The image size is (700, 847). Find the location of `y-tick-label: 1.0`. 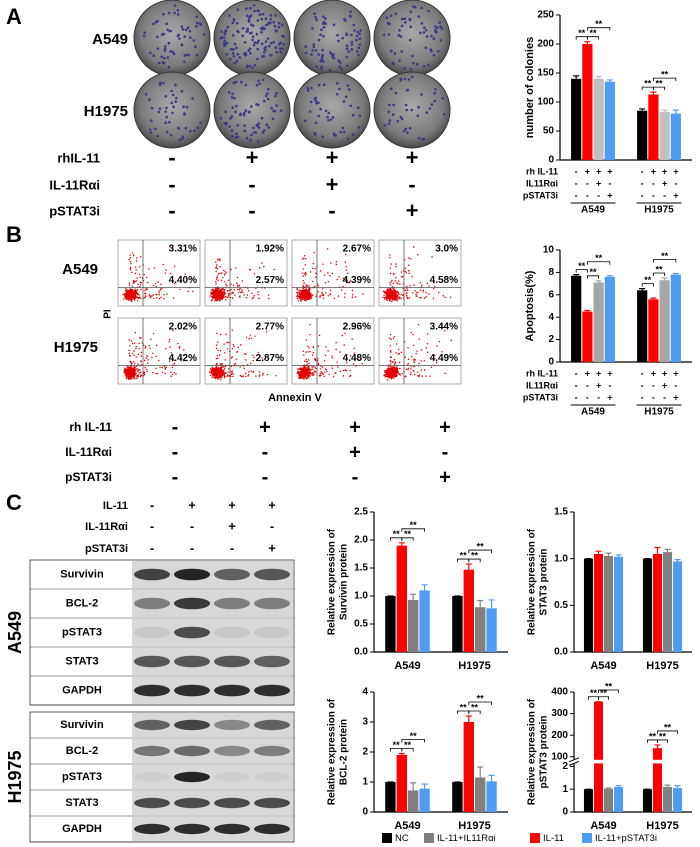

y-tick-label: 1.0 is located at coordinates (361, 596).